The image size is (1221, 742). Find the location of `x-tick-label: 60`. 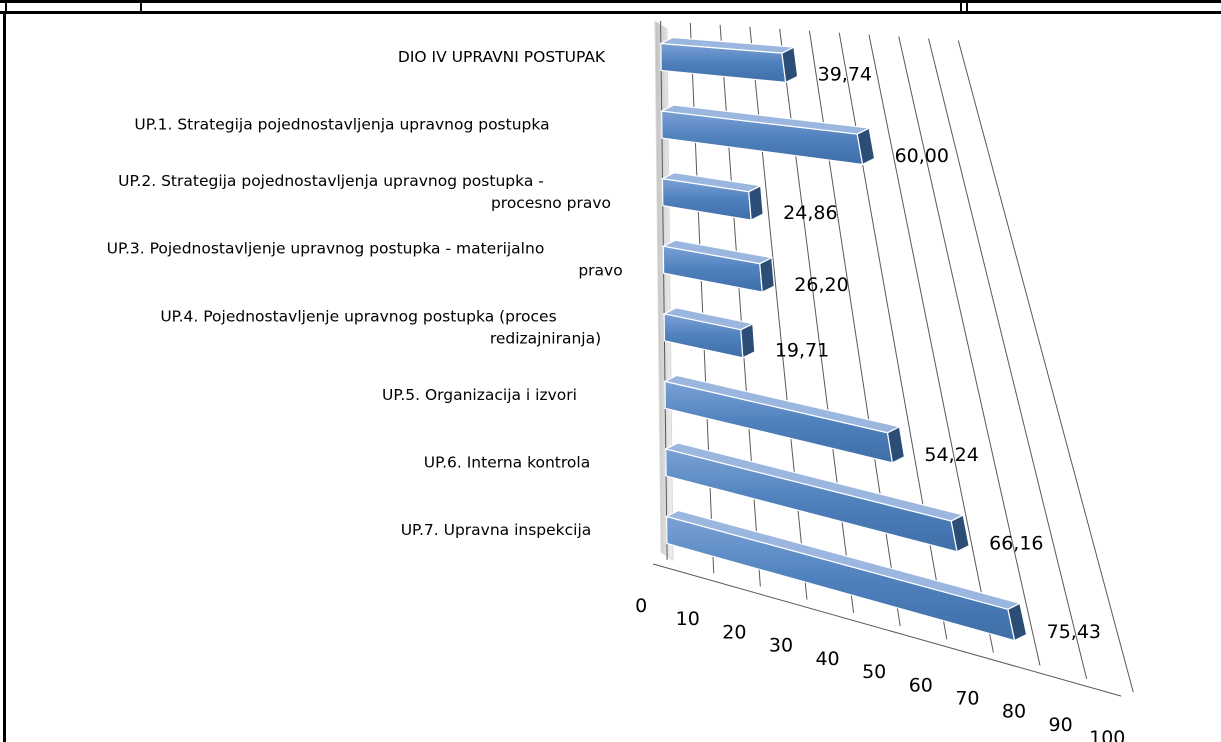

x-tick-label: 60 is located at coordinates (921, 685).